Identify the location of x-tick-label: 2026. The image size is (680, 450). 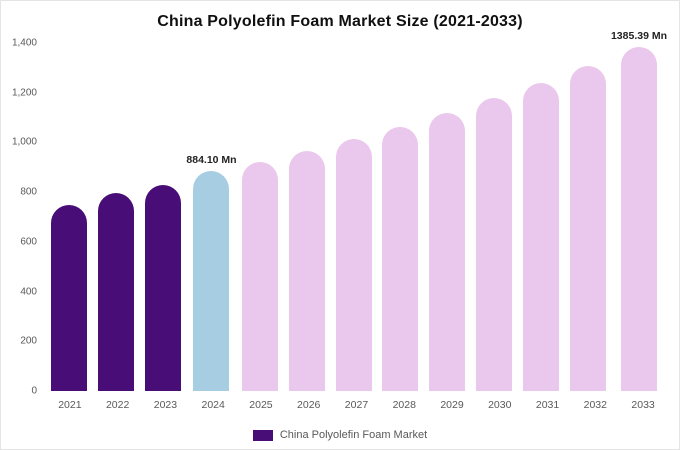
(309, 405).